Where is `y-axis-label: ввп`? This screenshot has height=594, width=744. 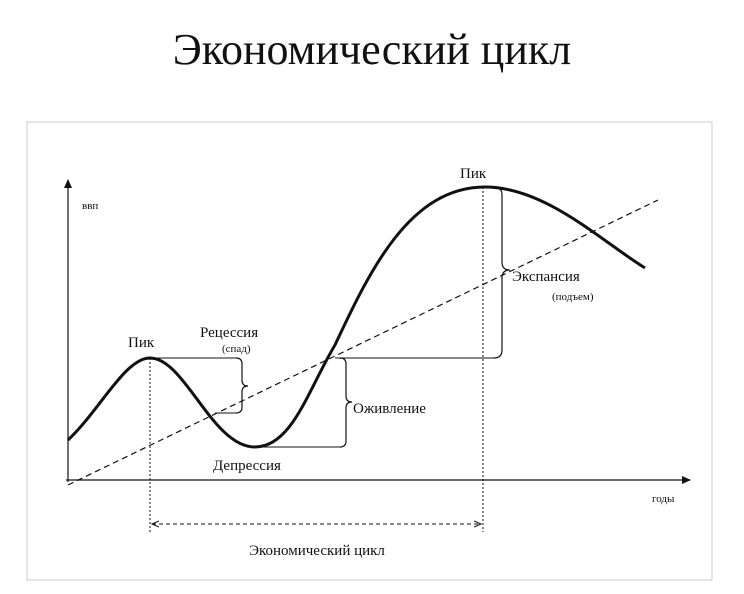 y-axis-label: ввп is located at coordinates (90, 206).